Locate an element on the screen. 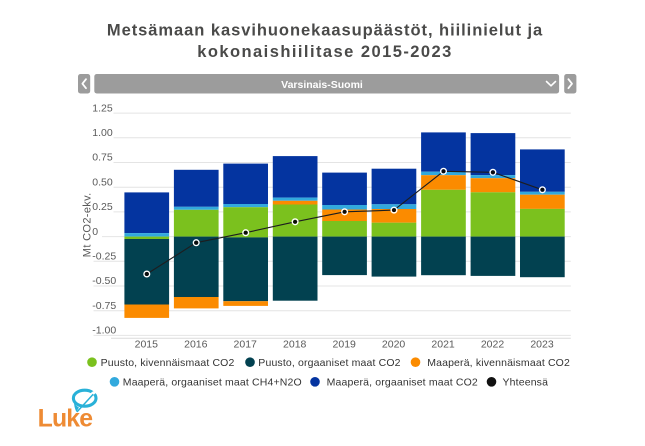 This screenshot has width=645, height=446. svg-text: 2020 is located at coordinates (394, 345).